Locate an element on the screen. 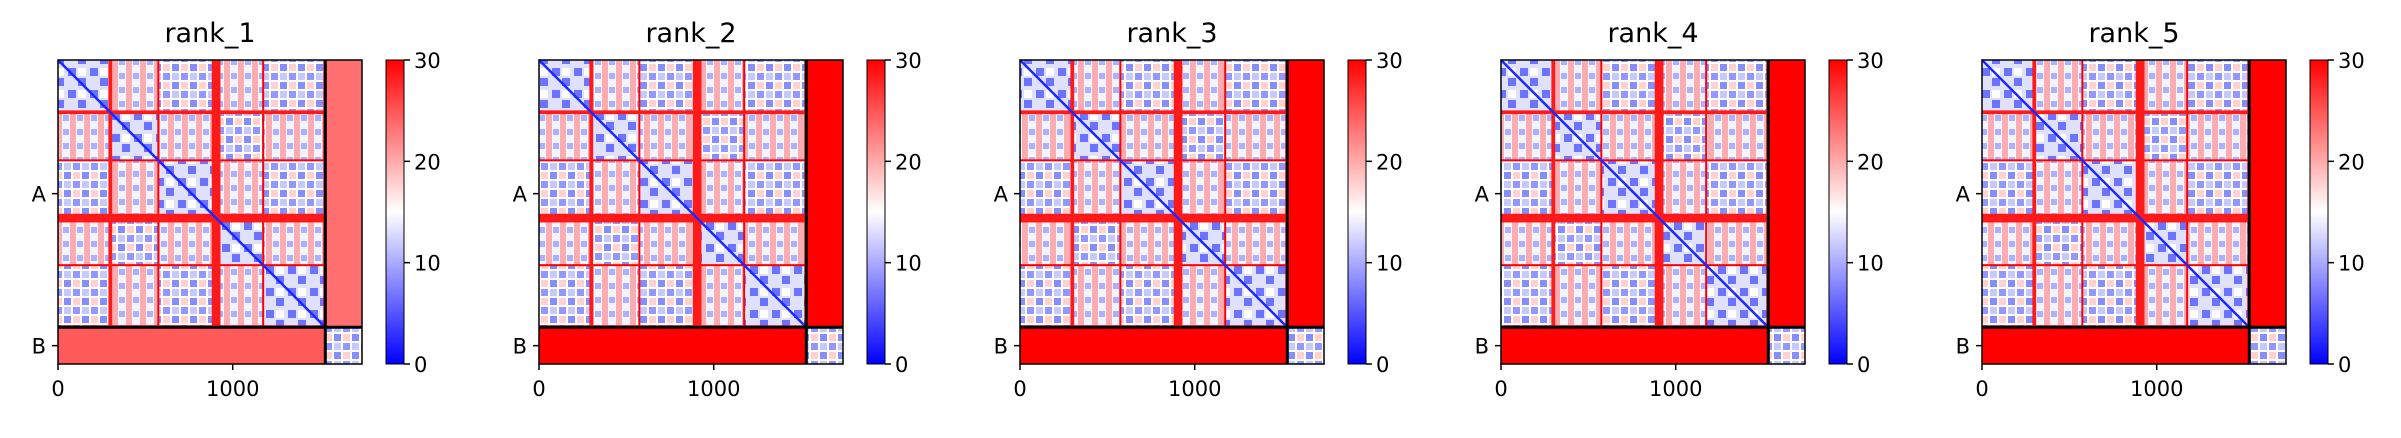  colorbar-2: 0 10 20 30 is located at coordinates (894, 213).